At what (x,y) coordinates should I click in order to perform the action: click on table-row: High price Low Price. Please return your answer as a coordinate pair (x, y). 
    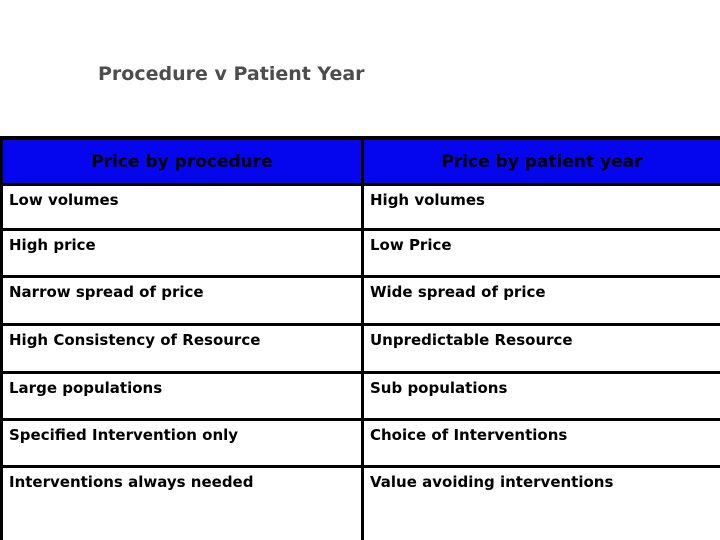
    Looking at the image, I should click on (360, 254).